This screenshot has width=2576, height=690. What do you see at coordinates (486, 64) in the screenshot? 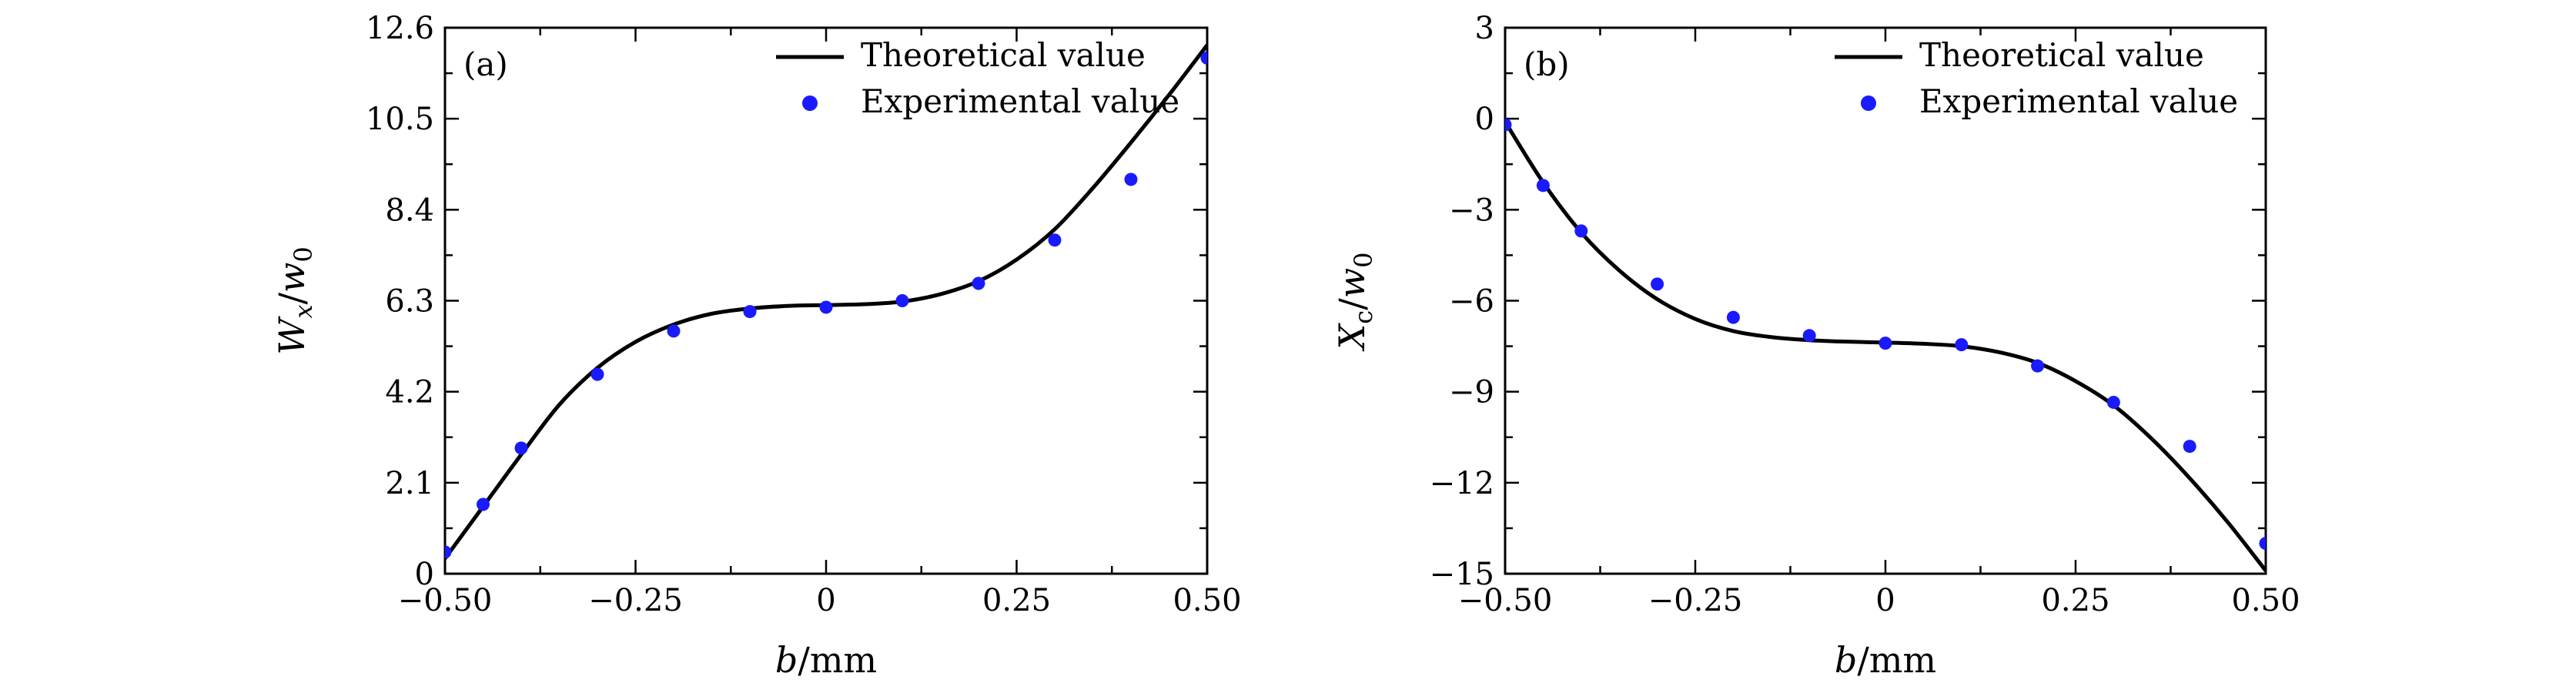
I see `panel-label: (a)` at bounding box center [486, 64].